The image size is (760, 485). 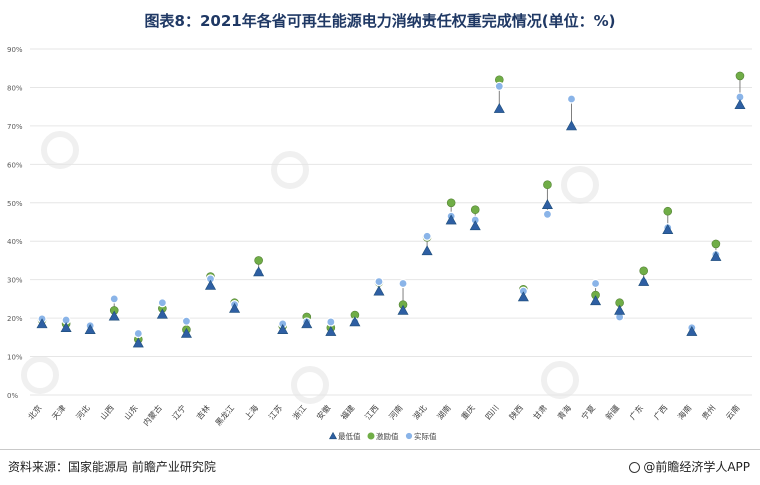 I want to click on brand-credit: @前瞻经济学人APP, so click(x=689, y=466).